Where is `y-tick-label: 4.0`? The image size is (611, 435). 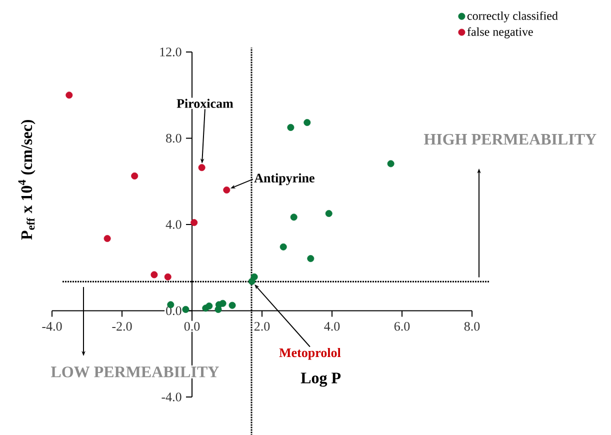 y-tick-label: 4.0 is located at coordinates (174, 224).